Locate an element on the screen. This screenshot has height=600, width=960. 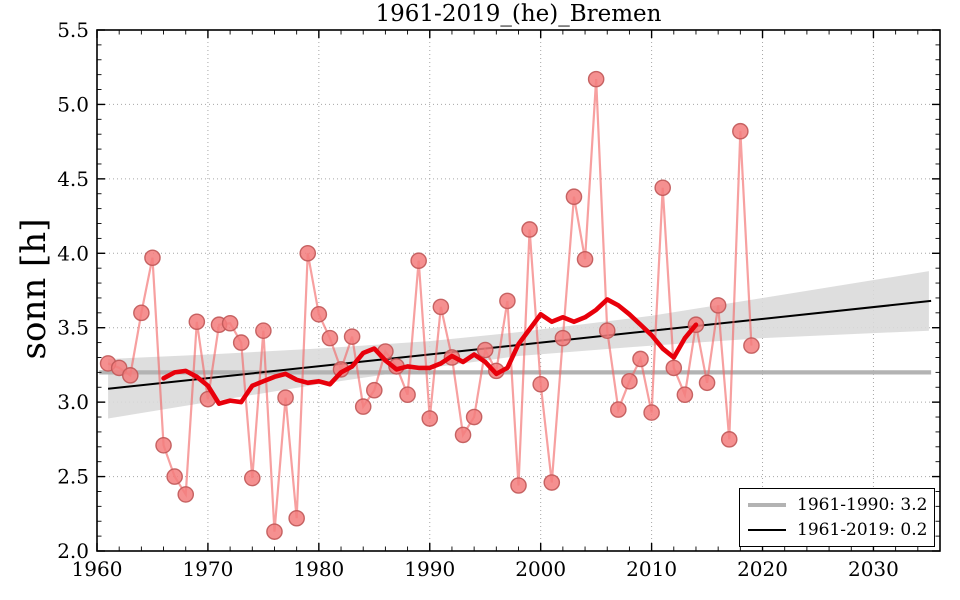
legend-box: 1961-1990: 3.2 1961-2019: 0.2 is located at coordinates (837, 517).